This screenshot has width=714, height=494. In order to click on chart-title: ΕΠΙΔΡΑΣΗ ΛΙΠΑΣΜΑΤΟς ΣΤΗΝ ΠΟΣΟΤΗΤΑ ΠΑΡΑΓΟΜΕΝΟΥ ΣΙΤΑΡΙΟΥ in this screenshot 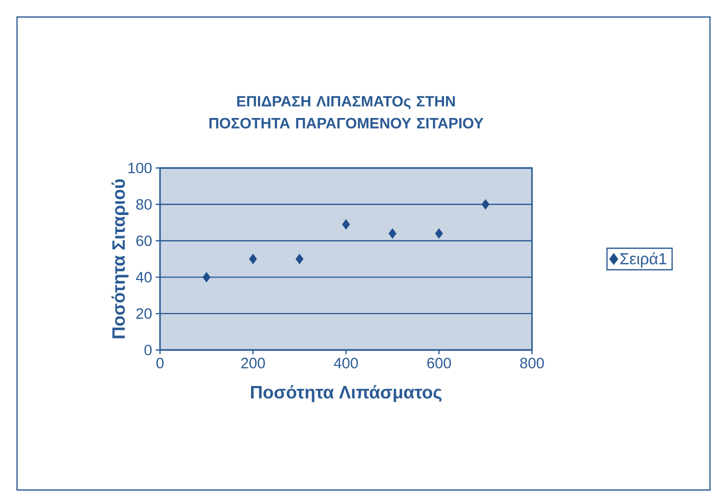, I will do `click(346, 112)`.